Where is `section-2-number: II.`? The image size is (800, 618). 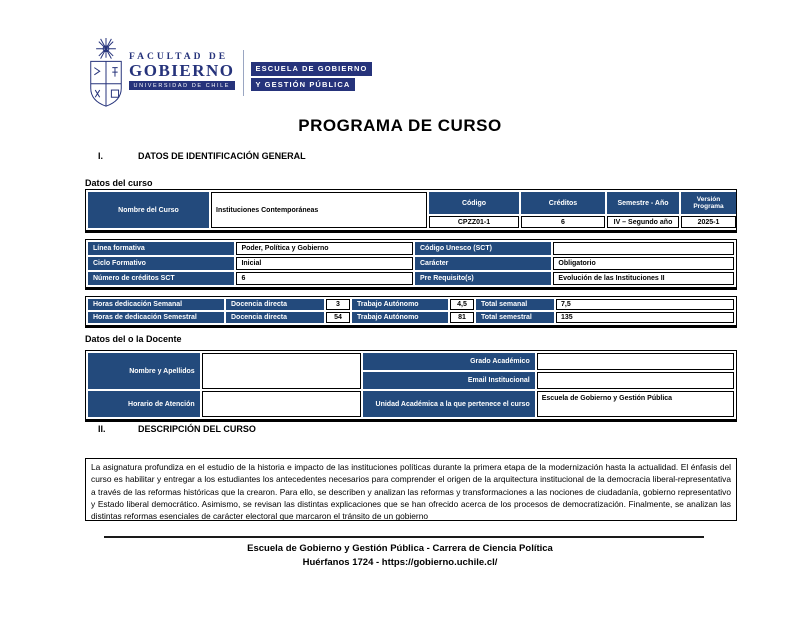 section-2-number: II. is located at coordinates (102, 429).